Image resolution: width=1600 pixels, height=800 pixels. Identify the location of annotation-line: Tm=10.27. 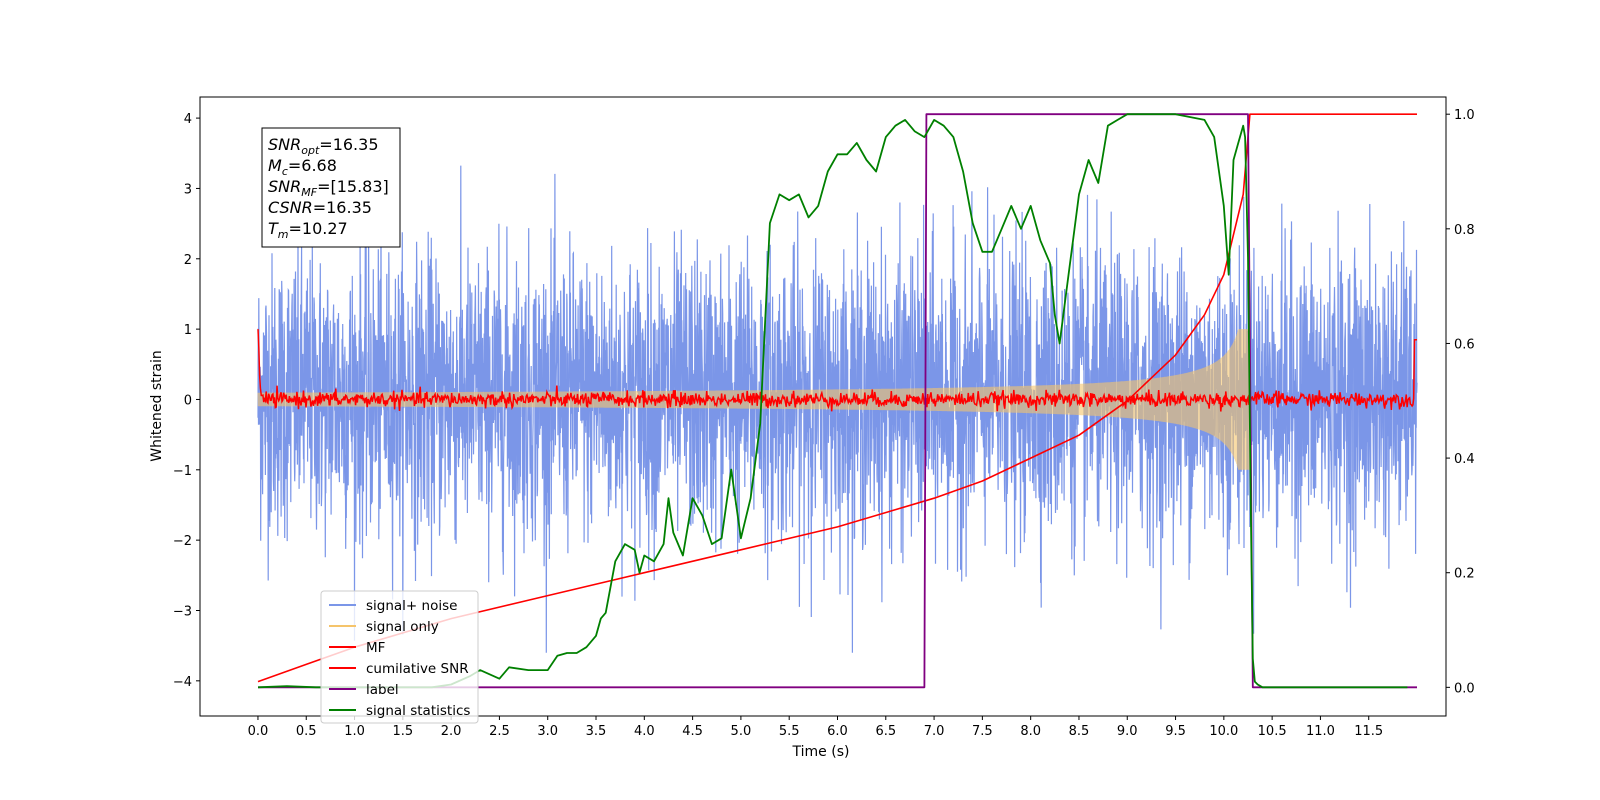
(308, 230).